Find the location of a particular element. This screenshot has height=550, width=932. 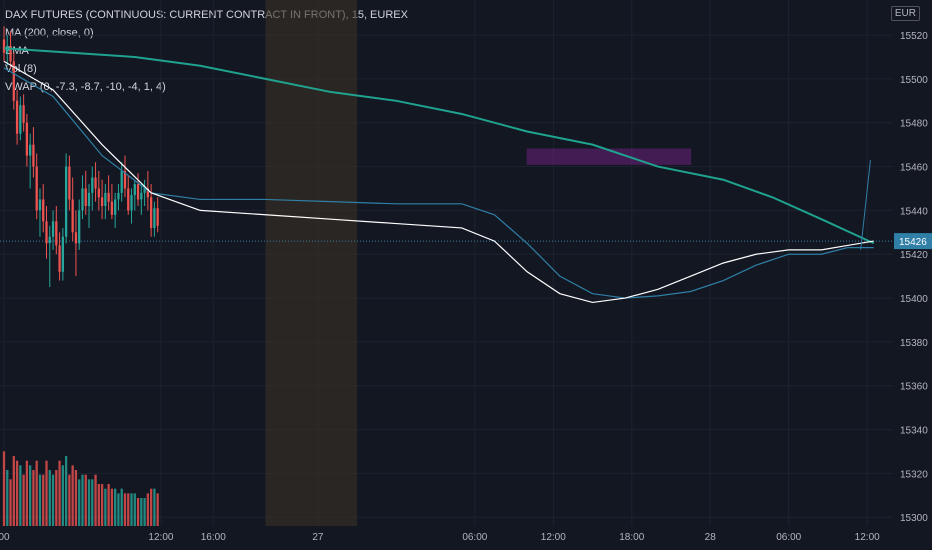

y-tick-label: 15500 is located at coordinates (914, 80).